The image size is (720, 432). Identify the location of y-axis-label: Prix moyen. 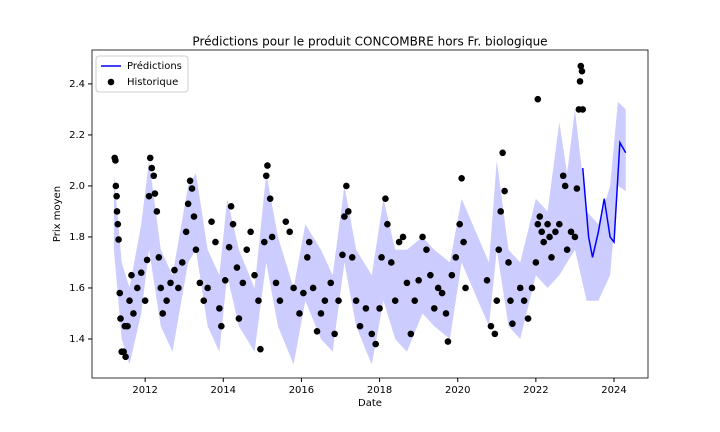
(57, 214).